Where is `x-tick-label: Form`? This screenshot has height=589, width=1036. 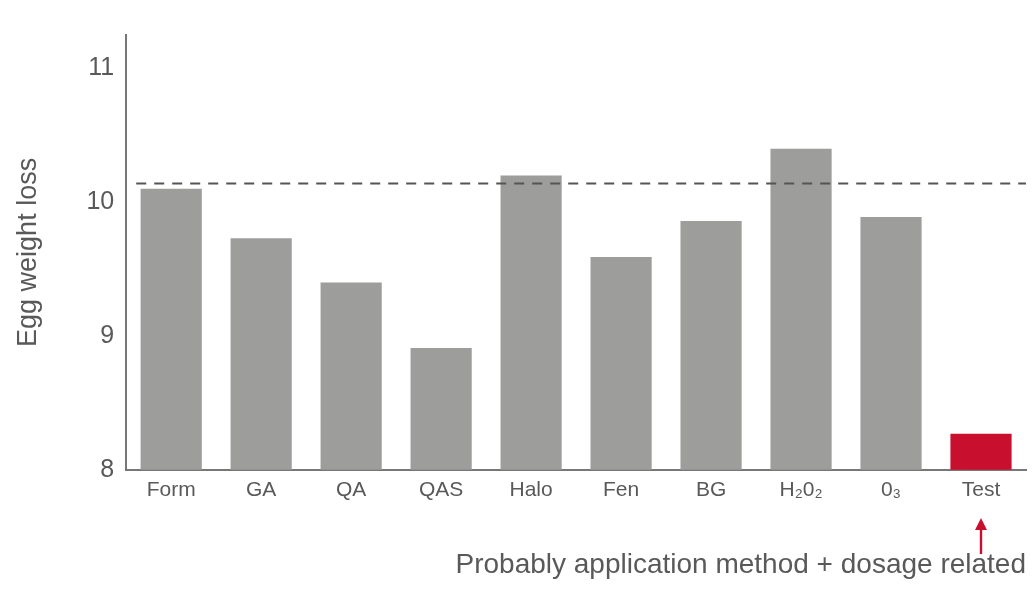
x-tick-label: Form is located at coordinates (171, 489).